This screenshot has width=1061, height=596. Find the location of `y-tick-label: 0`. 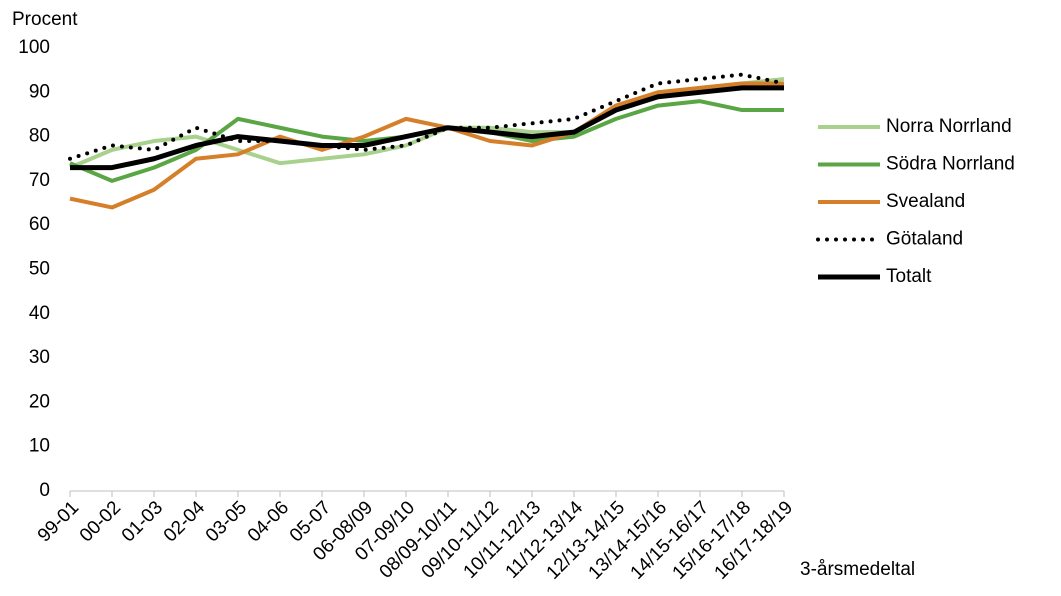

y-tick-label: 0 is located at coordinates (44, 490).